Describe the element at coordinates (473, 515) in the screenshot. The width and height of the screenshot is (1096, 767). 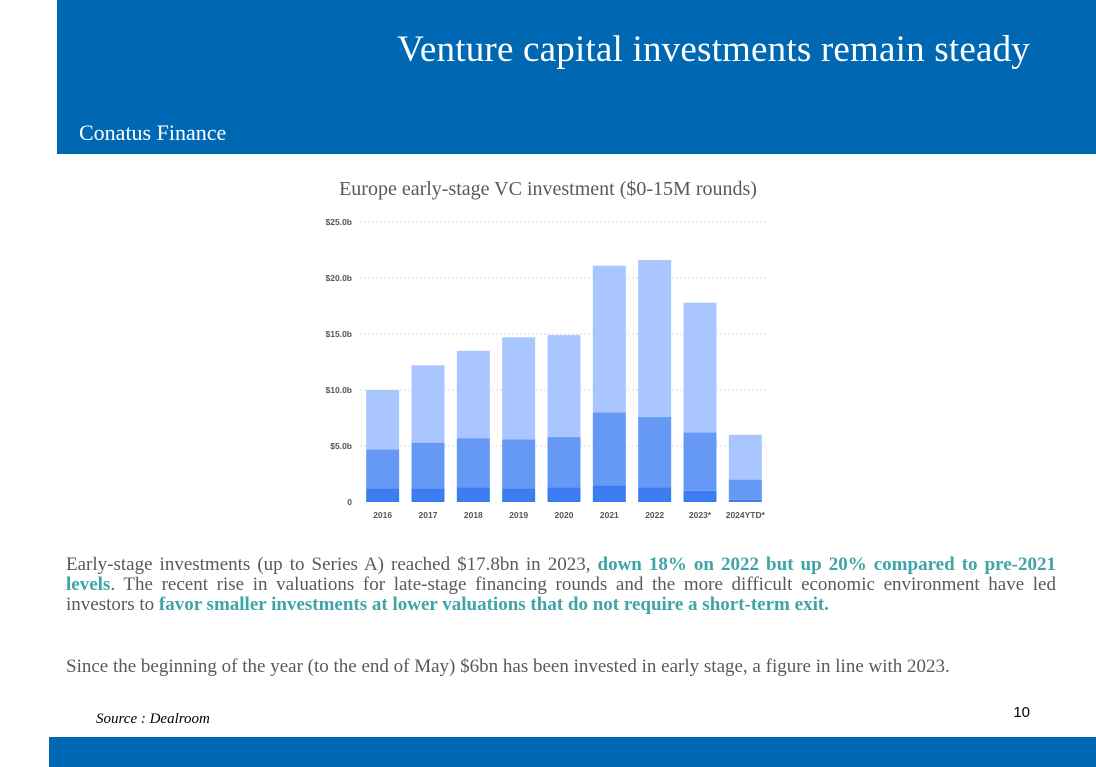
I see `x-tick-label: 2018` at that location.